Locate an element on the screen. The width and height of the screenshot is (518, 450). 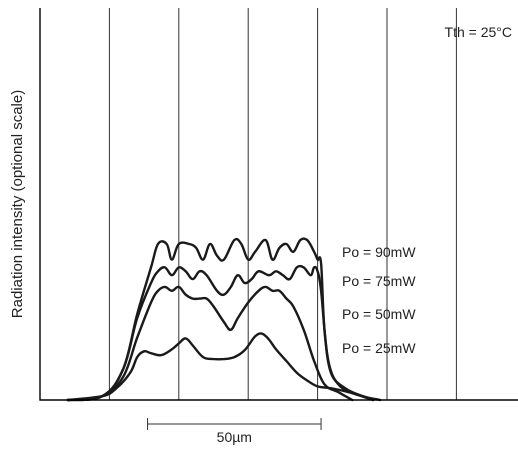
scale-bar-line is located at coordinates (234, 424).